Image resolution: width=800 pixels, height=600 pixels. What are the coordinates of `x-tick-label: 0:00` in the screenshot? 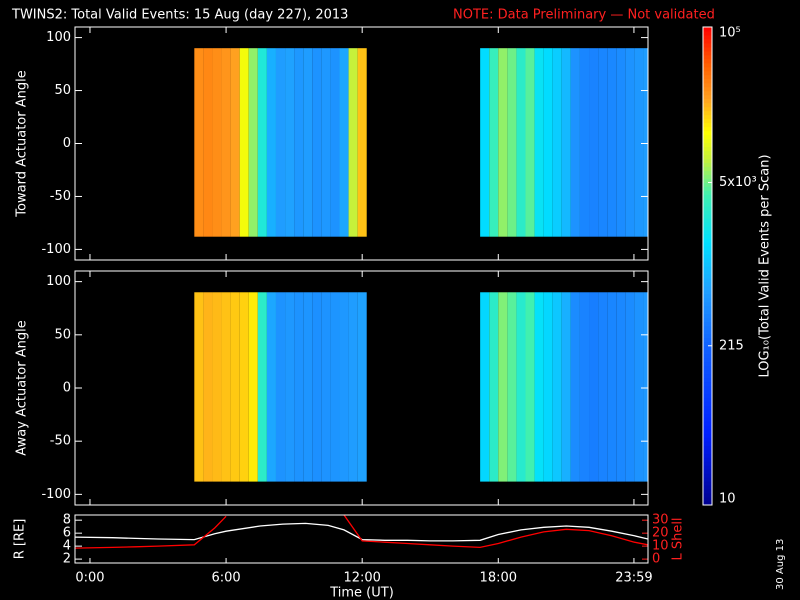 It's located at (89, 578).